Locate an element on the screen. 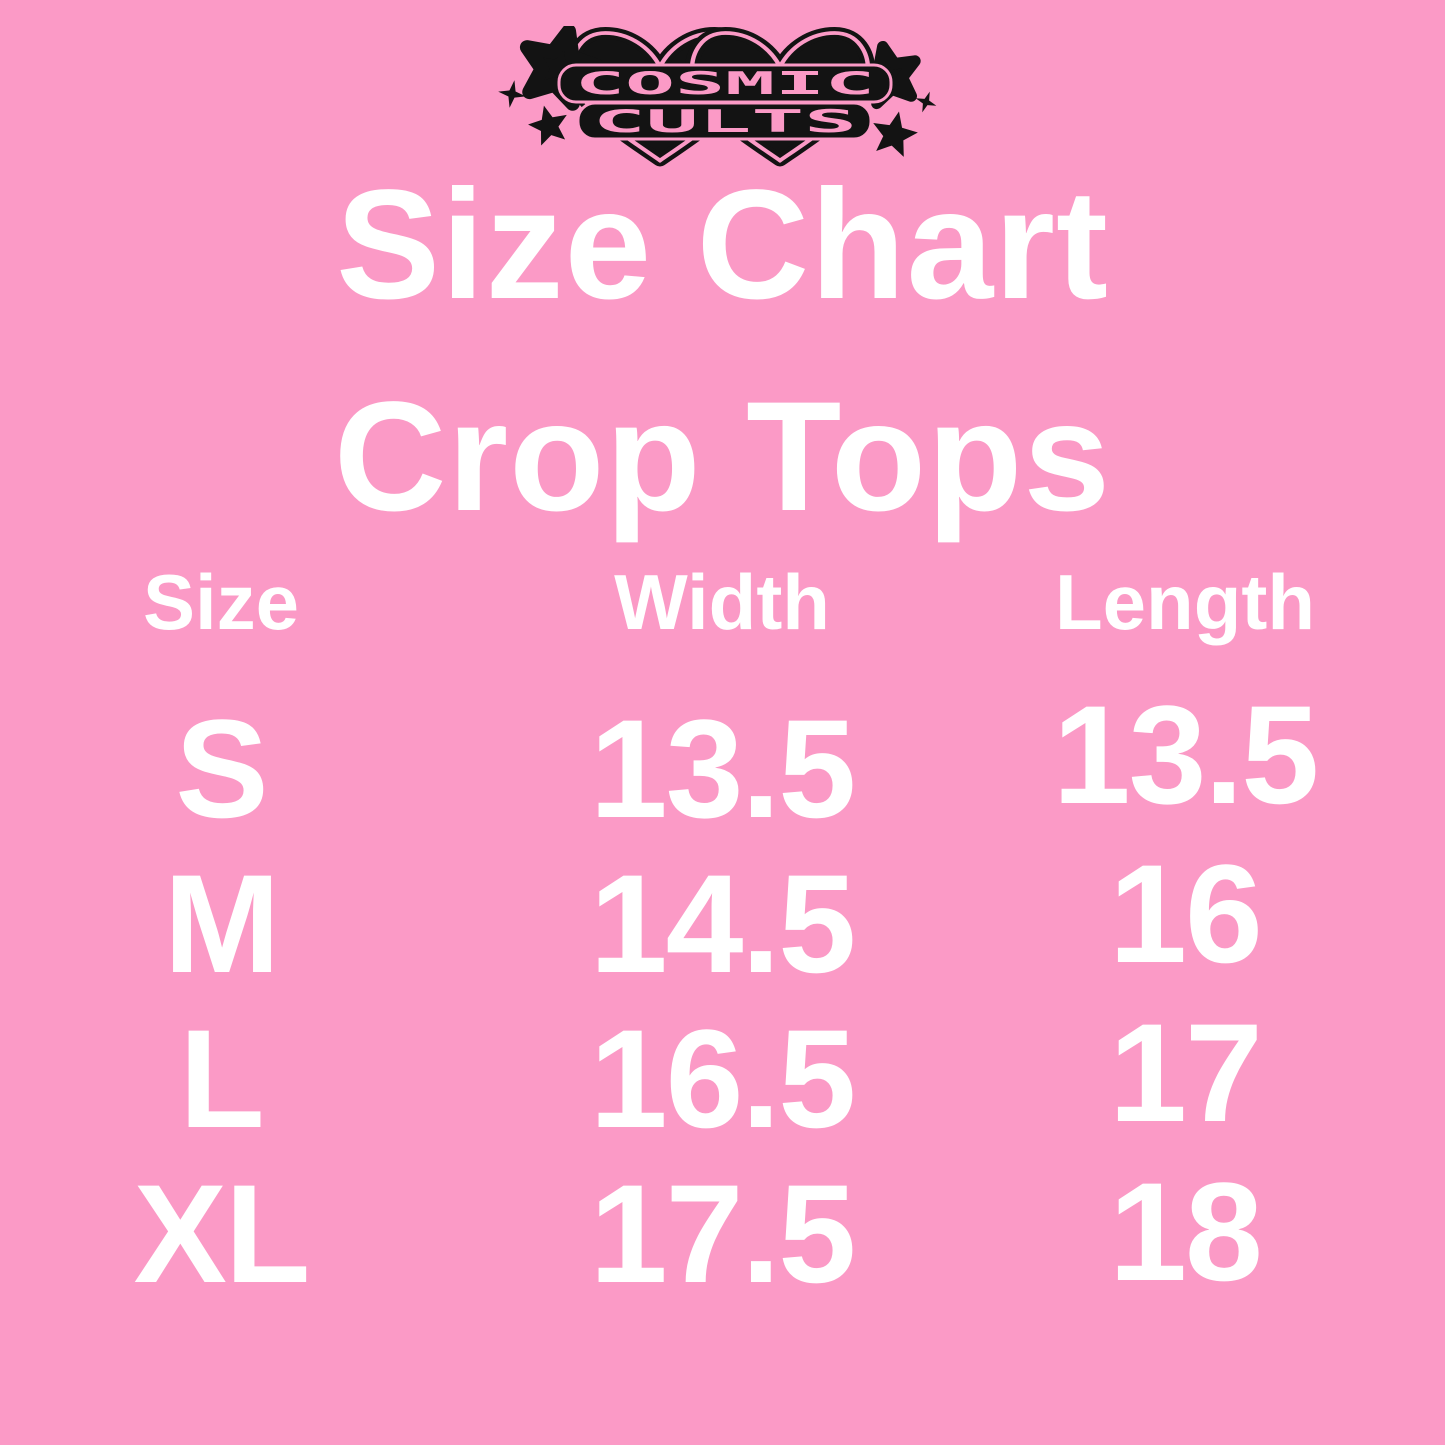 This screenshot has width=1445, height=1445. table-header-row: Size Width Length is located at coordinates (684, 602).